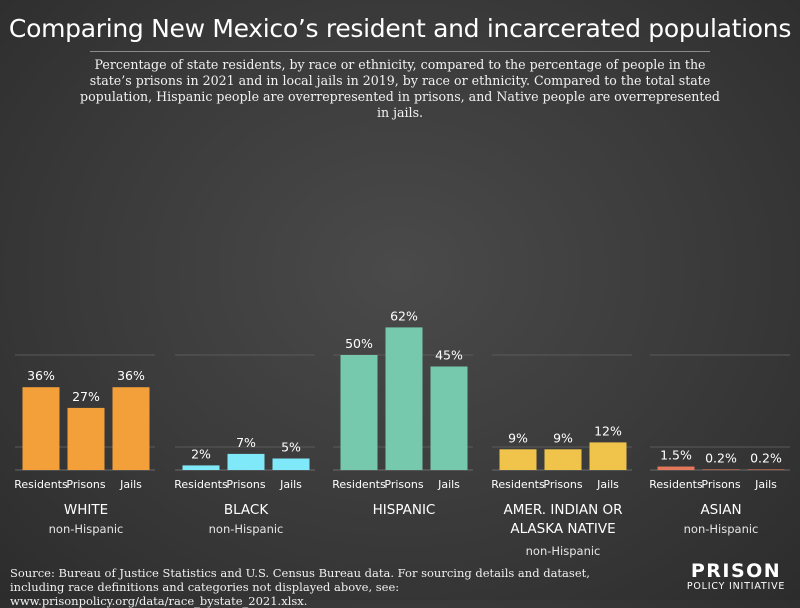 This screenshot has height=608, width=800. I want to click on bar-white-prisons, so click(86, 438).